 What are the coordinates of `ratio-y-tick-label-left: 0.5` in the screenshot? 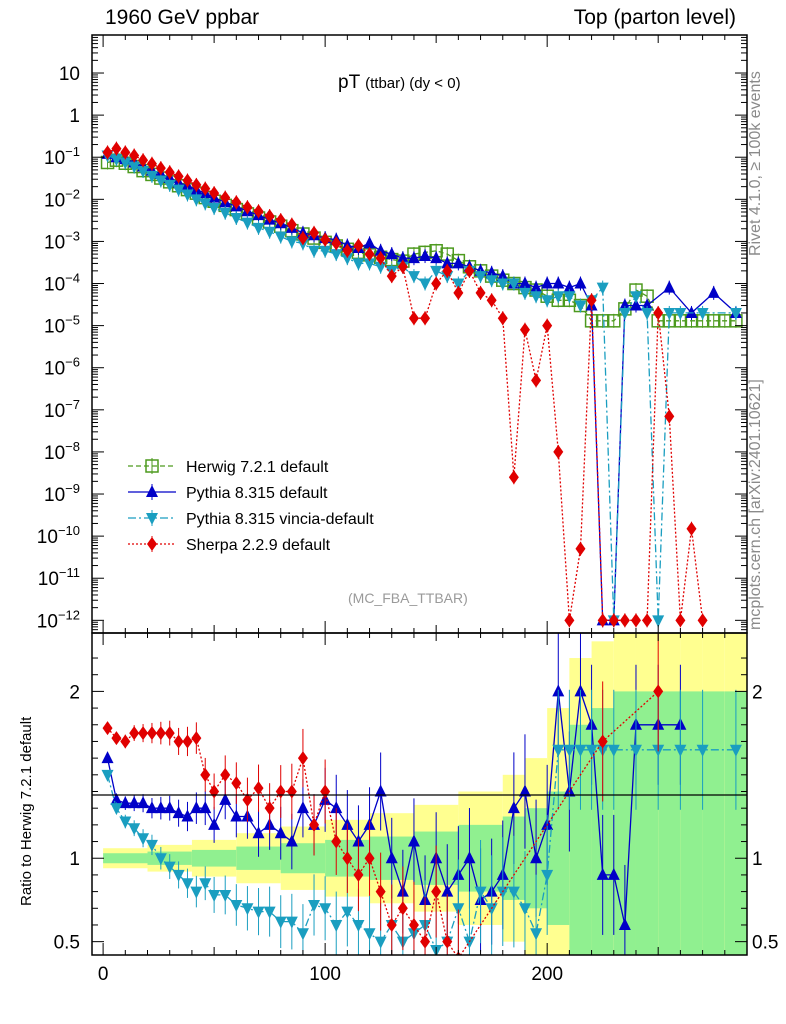 It's located at (67, 943).